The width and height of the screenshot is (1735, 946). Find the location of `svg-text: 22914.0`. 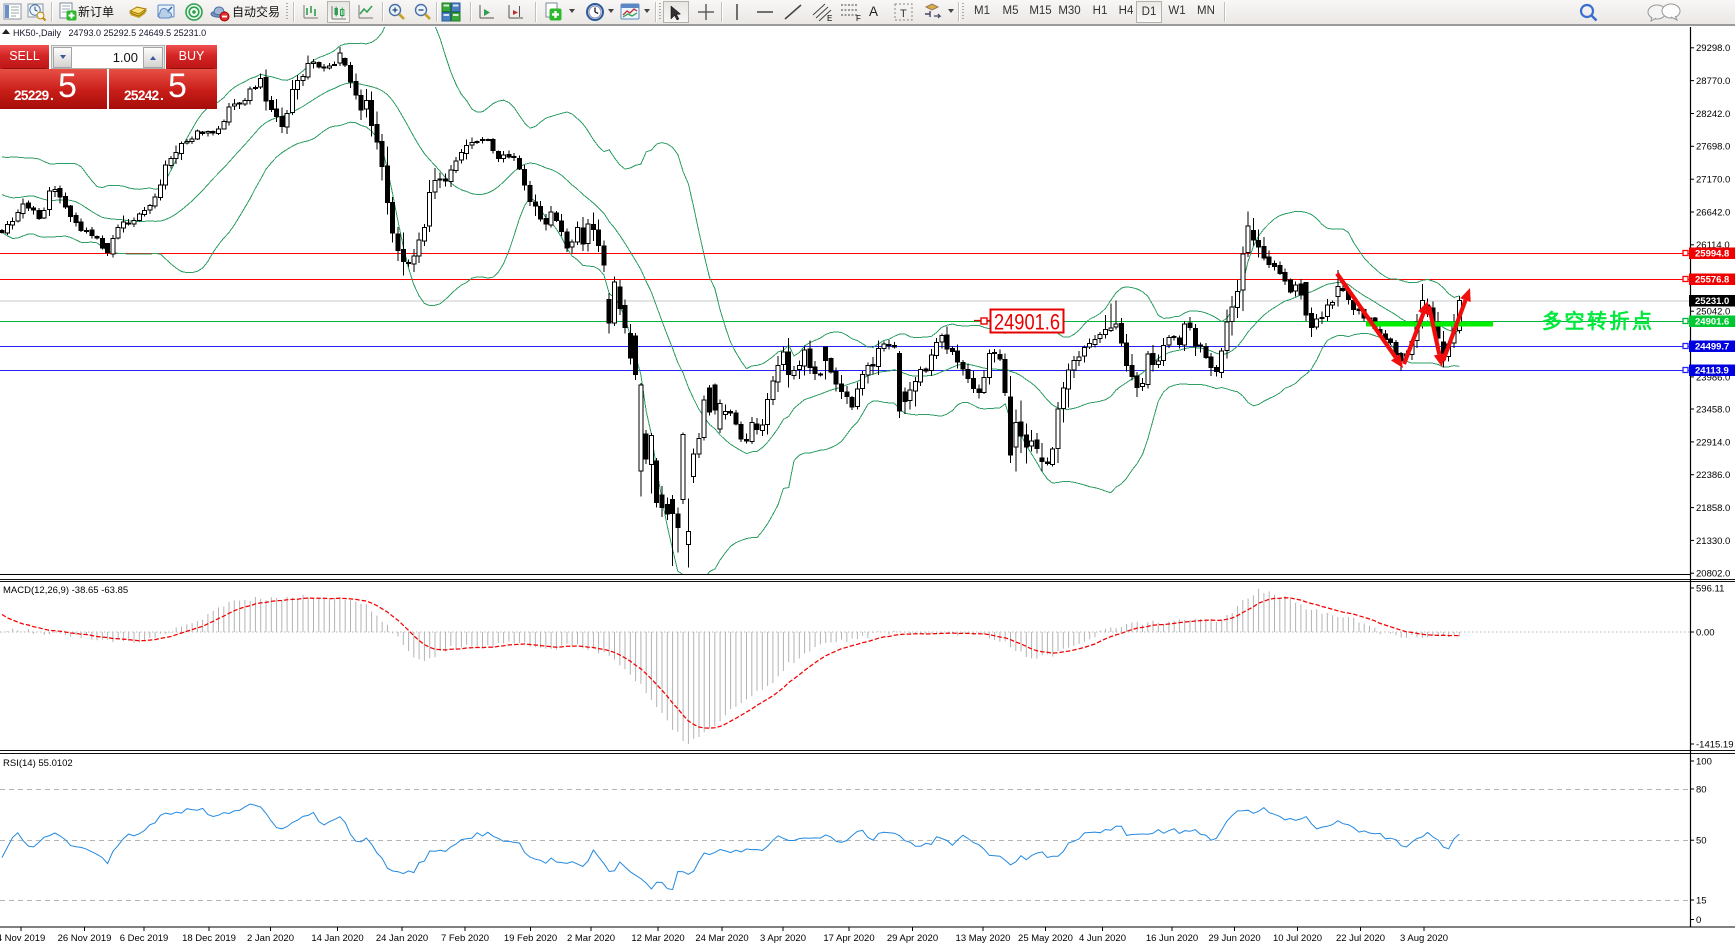

svg-text: 22914.0 is located at coordinates (1713, 442).